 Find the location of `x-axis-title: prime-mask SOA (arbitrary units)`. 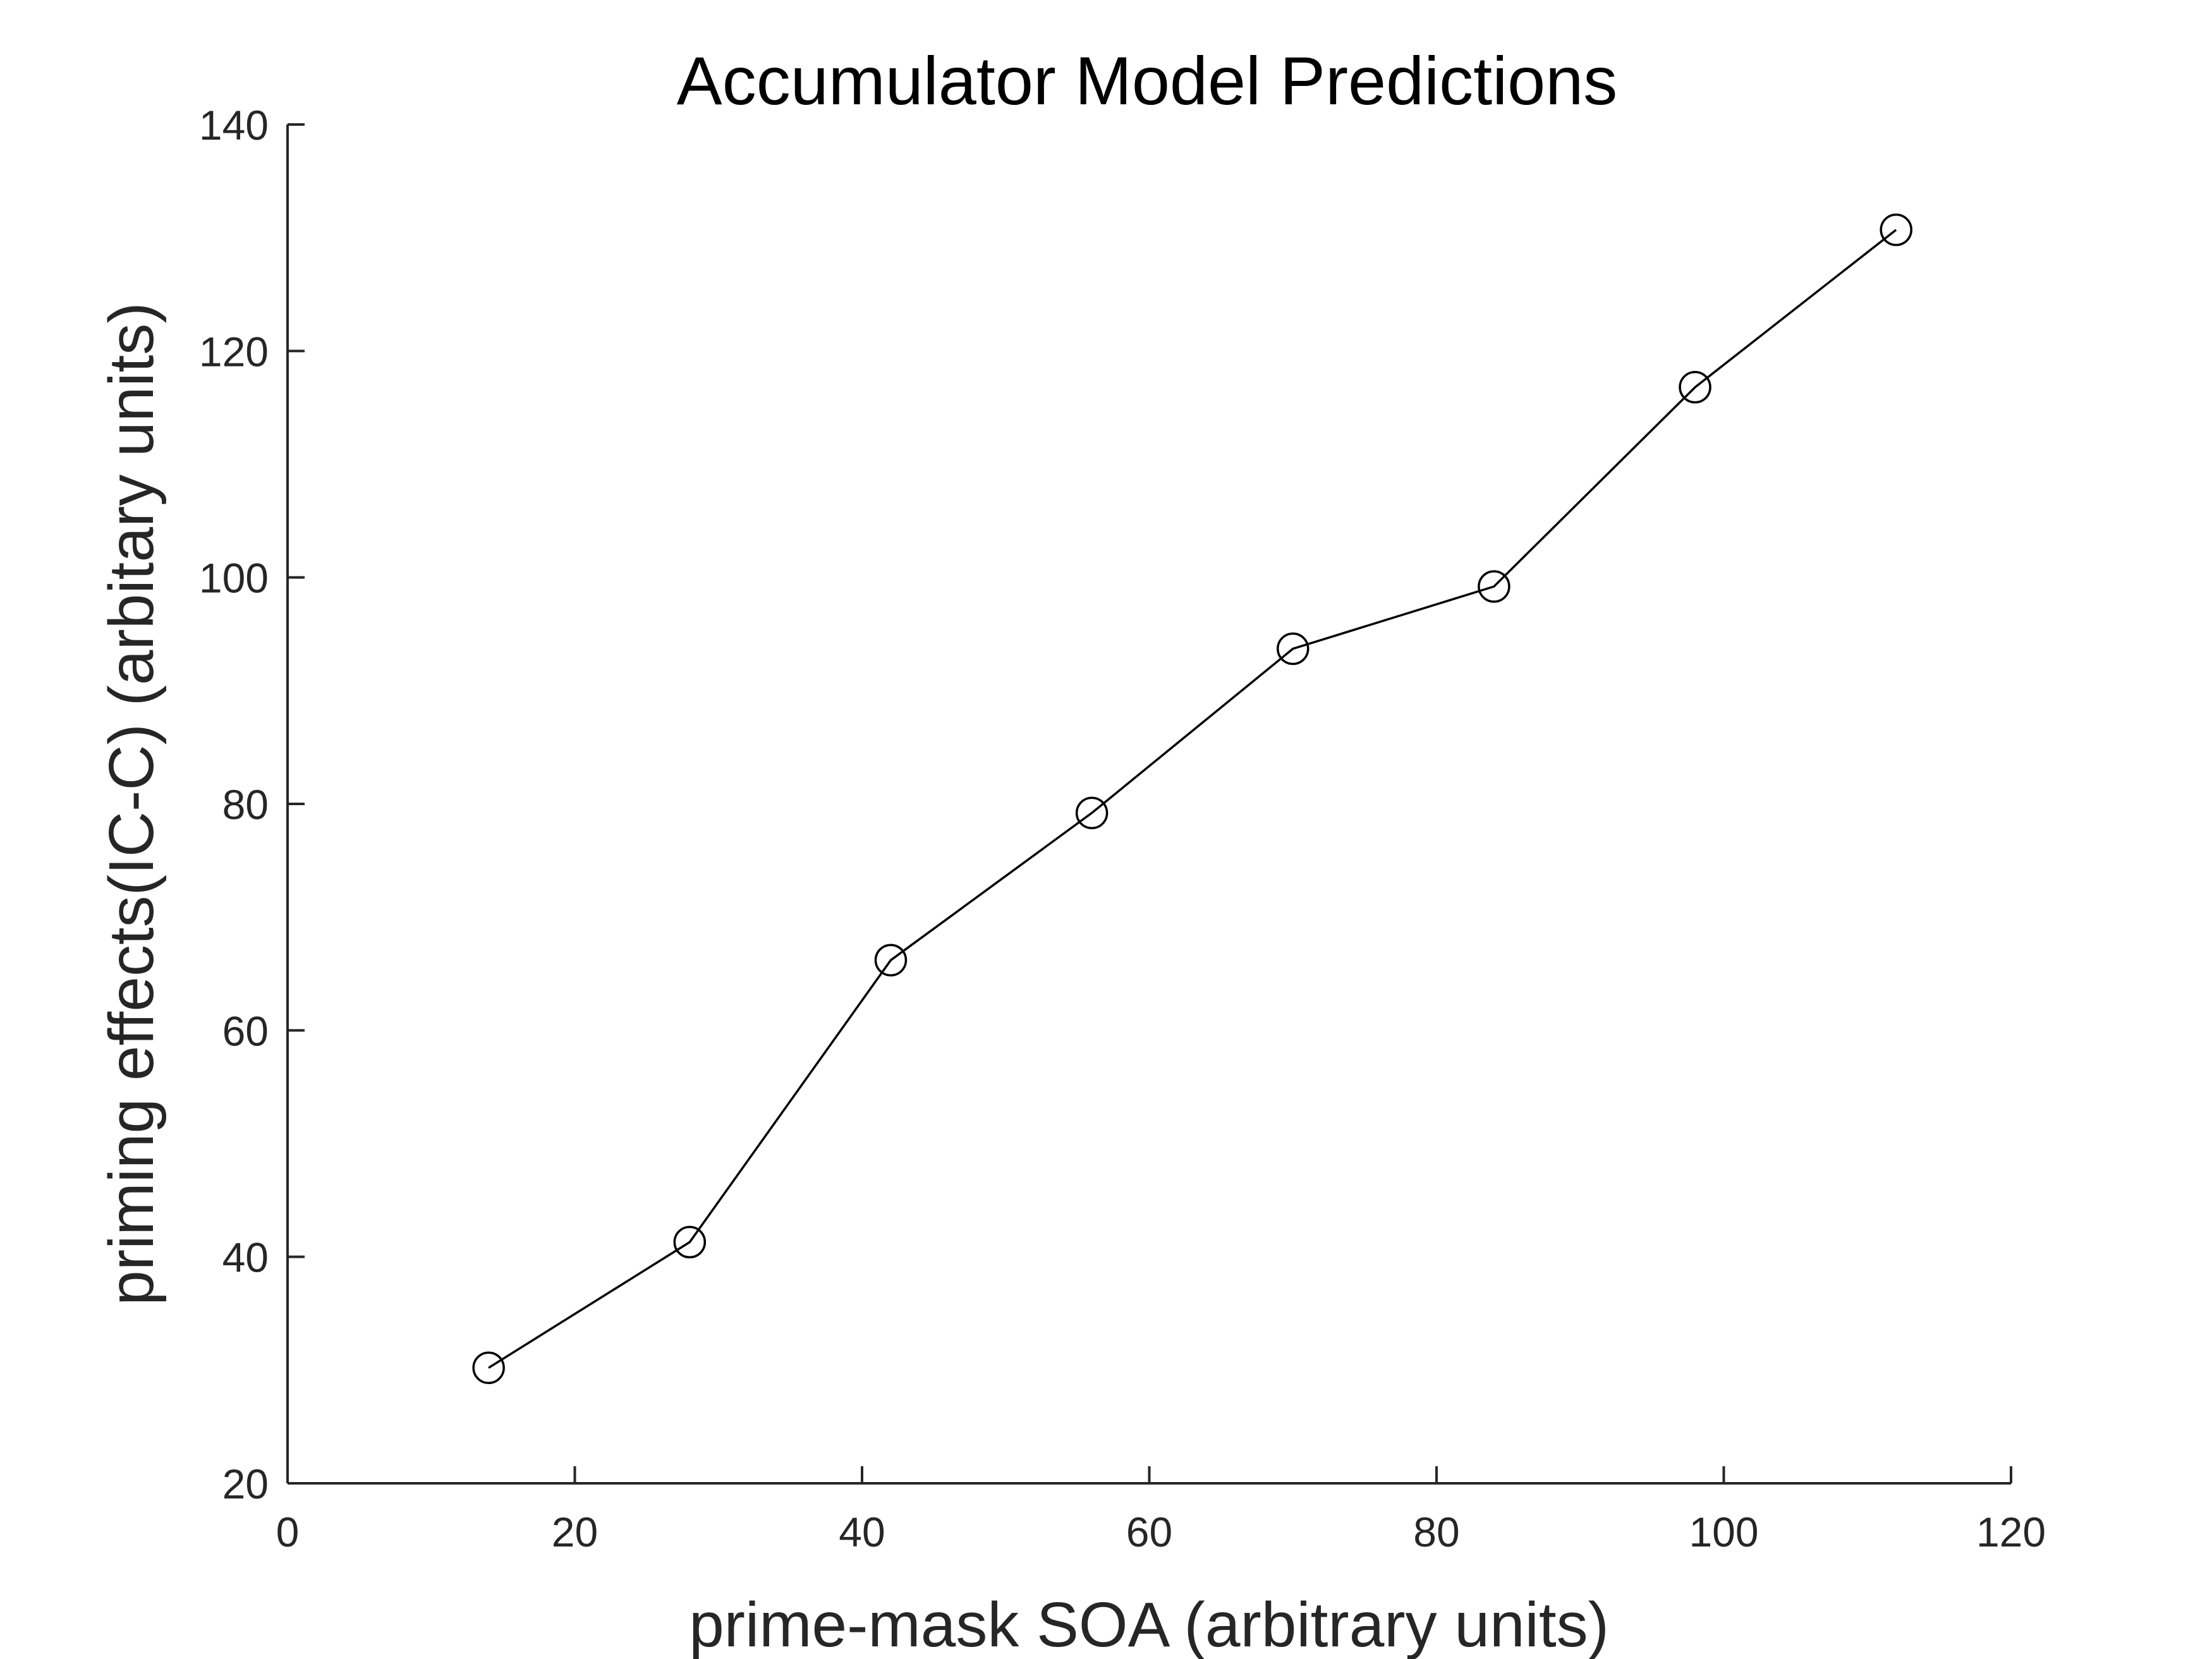

x-axis-title: prime-mask SOA (arbitrary units) is located at coordinates (1149, 1624).